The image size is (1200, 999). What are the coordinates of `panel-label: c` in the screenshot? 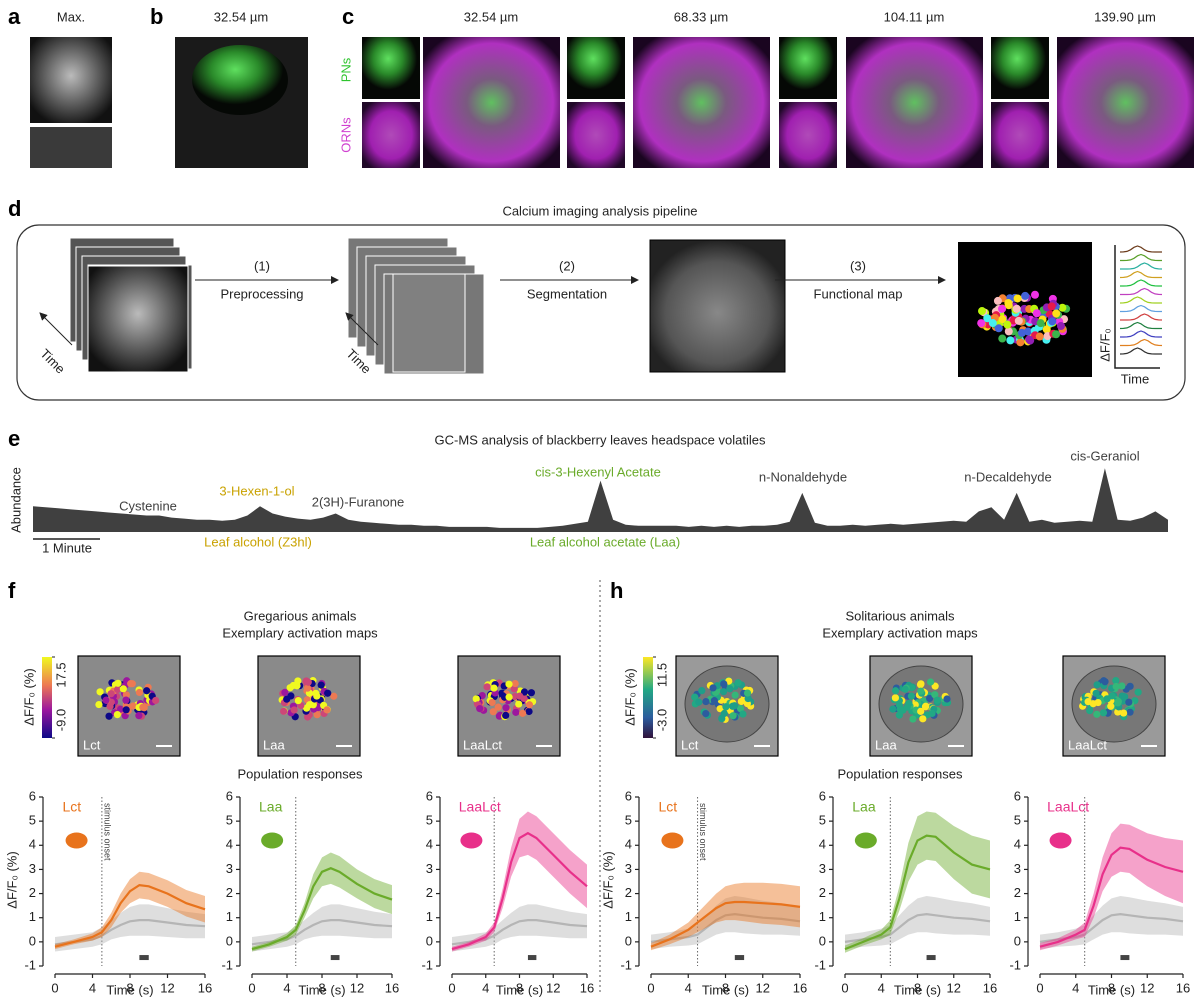 It's located at (348, 16).